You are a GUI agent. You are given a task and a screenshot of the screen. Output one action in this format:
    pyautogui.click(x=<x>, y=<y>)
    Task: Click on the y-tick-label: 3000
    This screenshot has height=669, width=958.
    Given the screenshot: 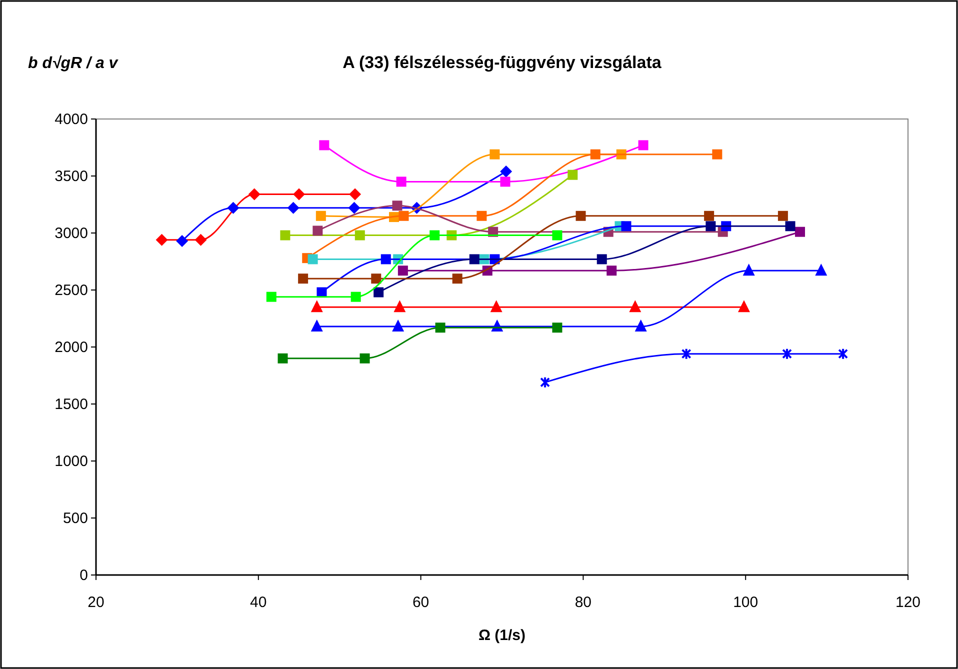 What is the action you would take?
    pyautogui.click(x=71, y=233)
    